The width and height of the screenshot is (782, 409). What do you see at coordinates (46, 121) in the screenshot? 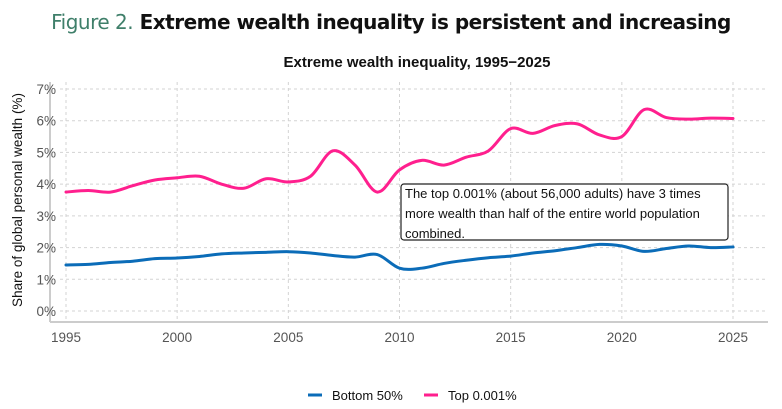
I see `y-tick-label: 6%` at bounding box center [46, 121].